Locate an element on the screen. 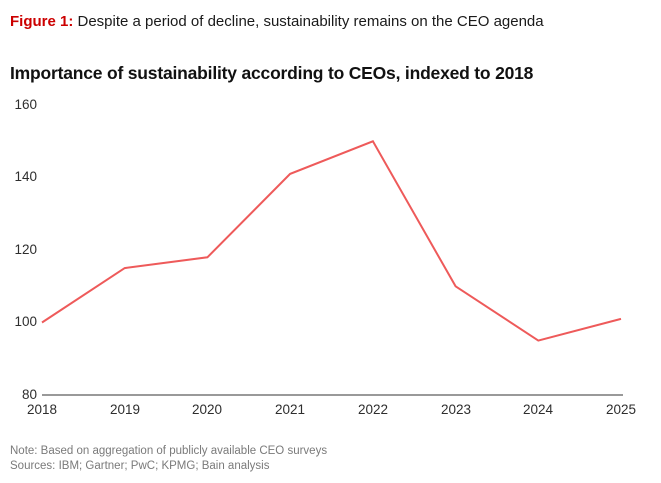 This screenshot has width=661, height=483. x-tick-label-2022: 2022 is located at coordinates (373, 409).